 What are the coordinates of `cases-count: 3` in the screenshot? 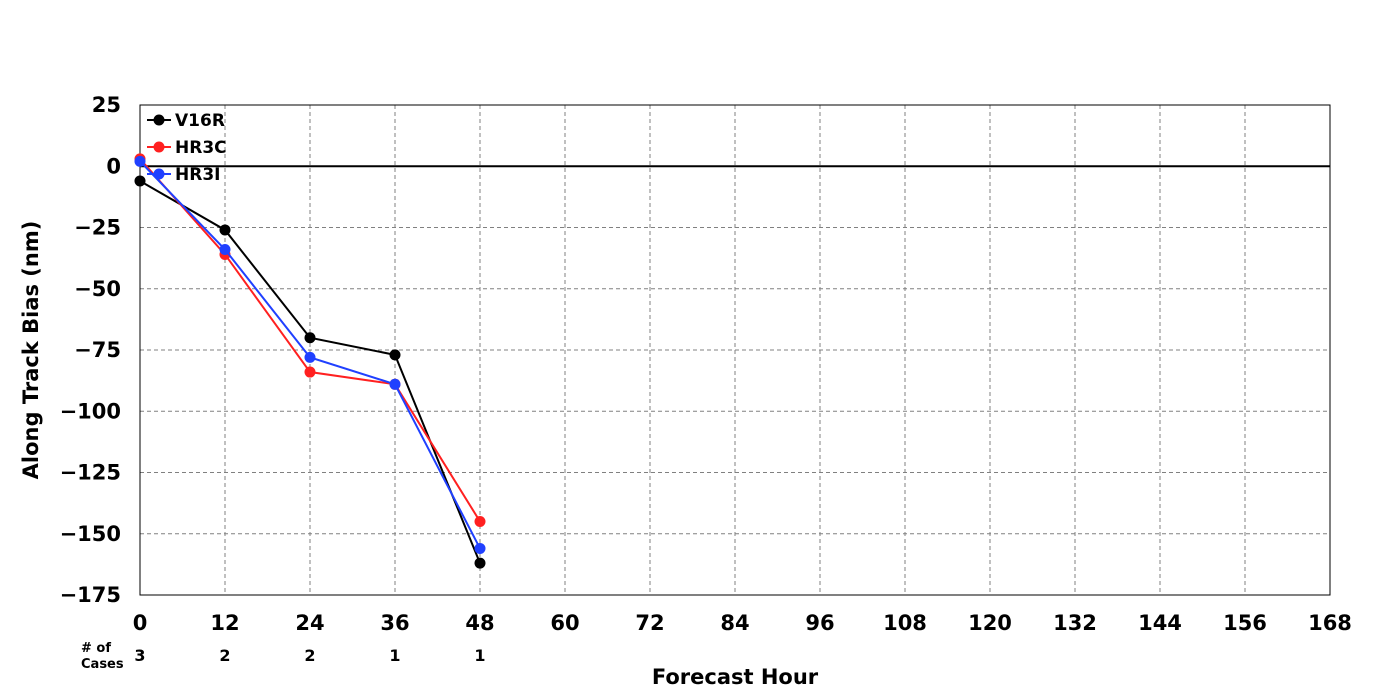 It's located at (139, 655).